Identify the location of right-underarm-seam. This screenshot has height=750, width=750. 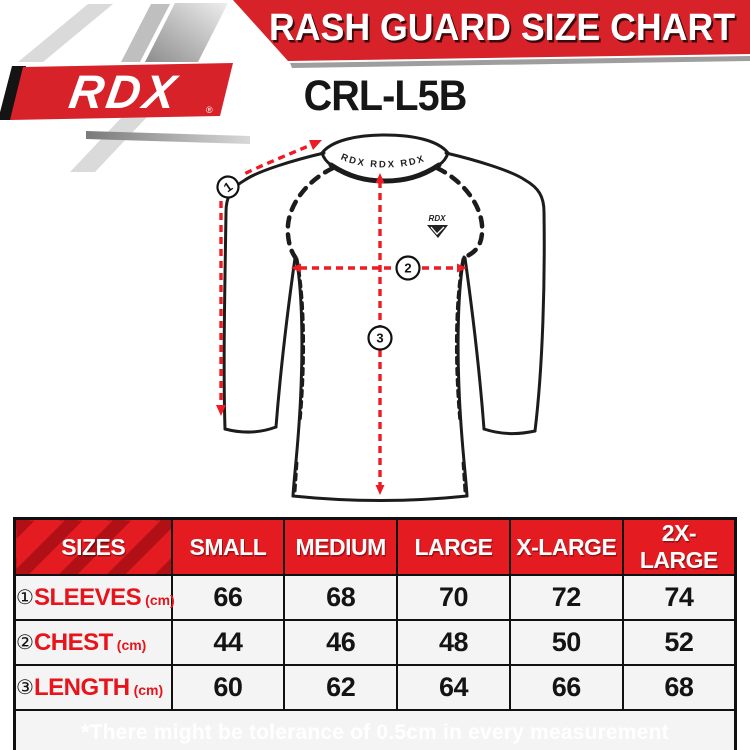
(459, 340).